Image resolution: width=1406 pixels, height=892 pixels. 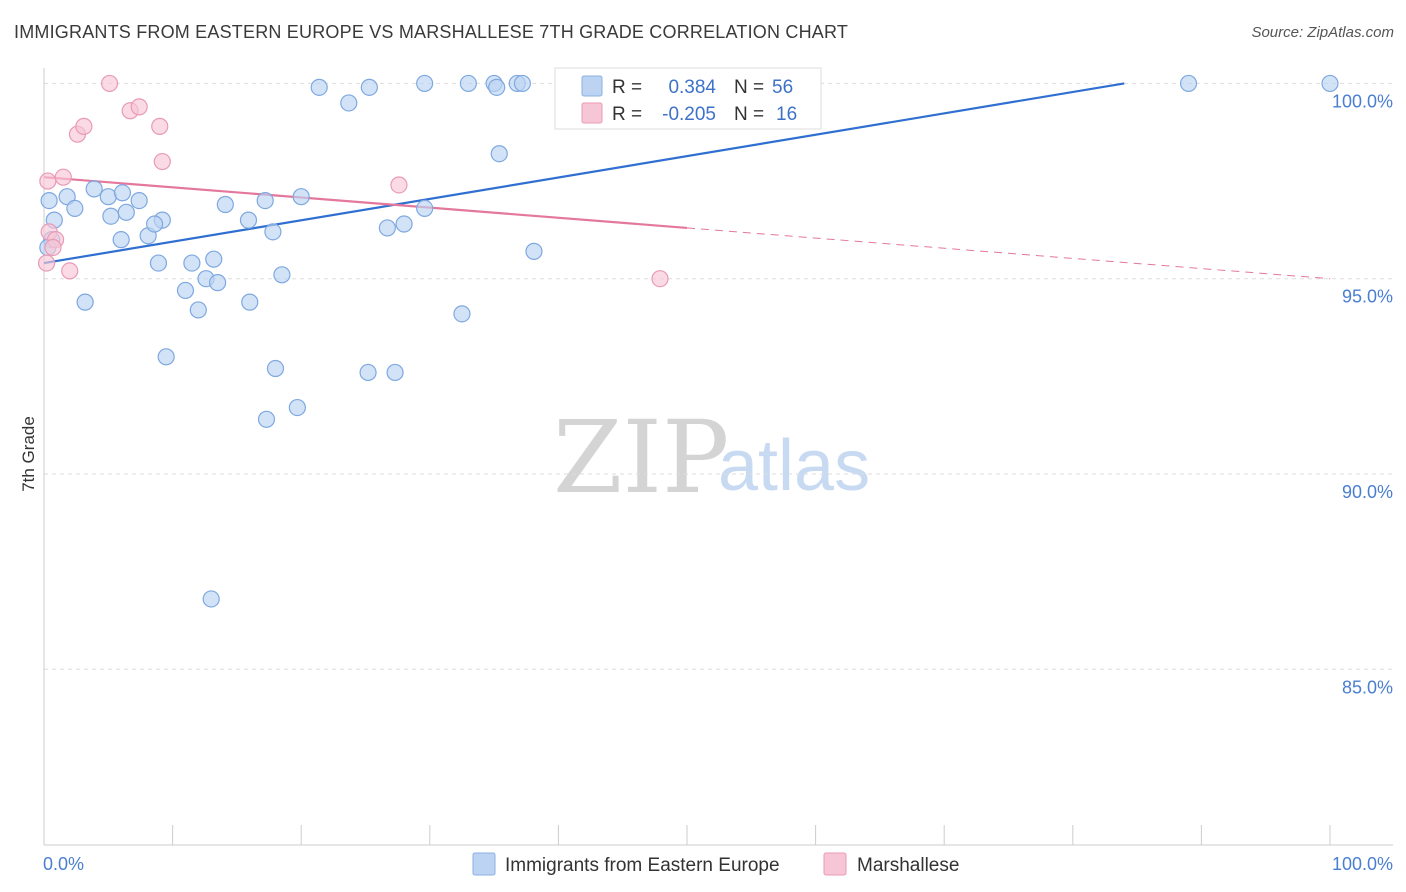 I want to click on y-tick-label-90: 90.0%, so click(x=1367, y=492).